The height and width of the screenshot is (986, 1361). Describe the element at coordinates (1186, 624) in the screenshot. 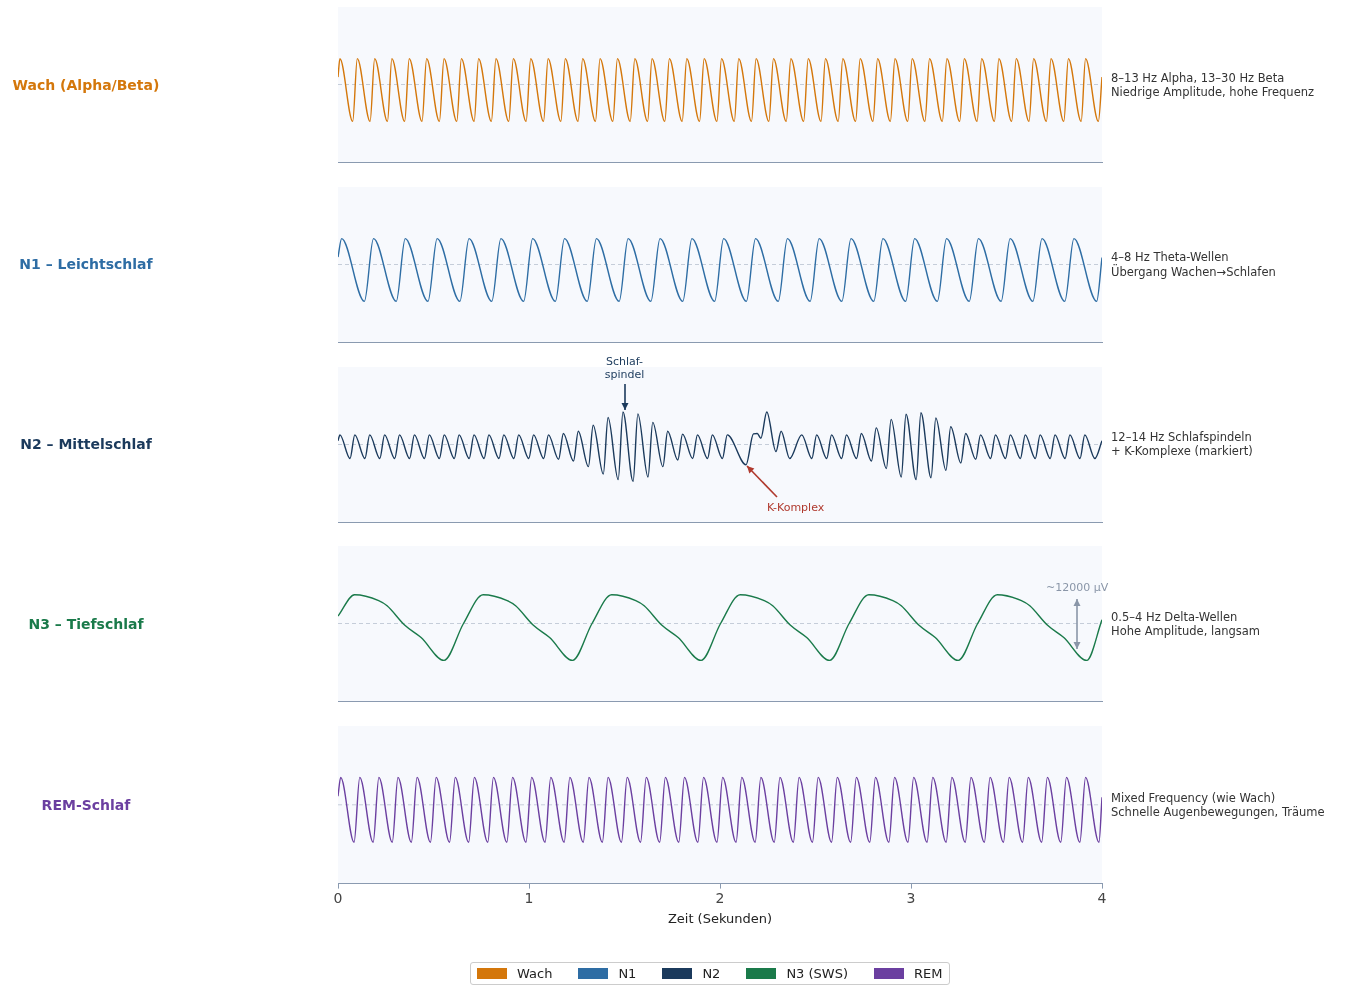

I see `text: 0.5–4 Hz Delta-Wellen Hohe Amplitude, langsam` at that location.